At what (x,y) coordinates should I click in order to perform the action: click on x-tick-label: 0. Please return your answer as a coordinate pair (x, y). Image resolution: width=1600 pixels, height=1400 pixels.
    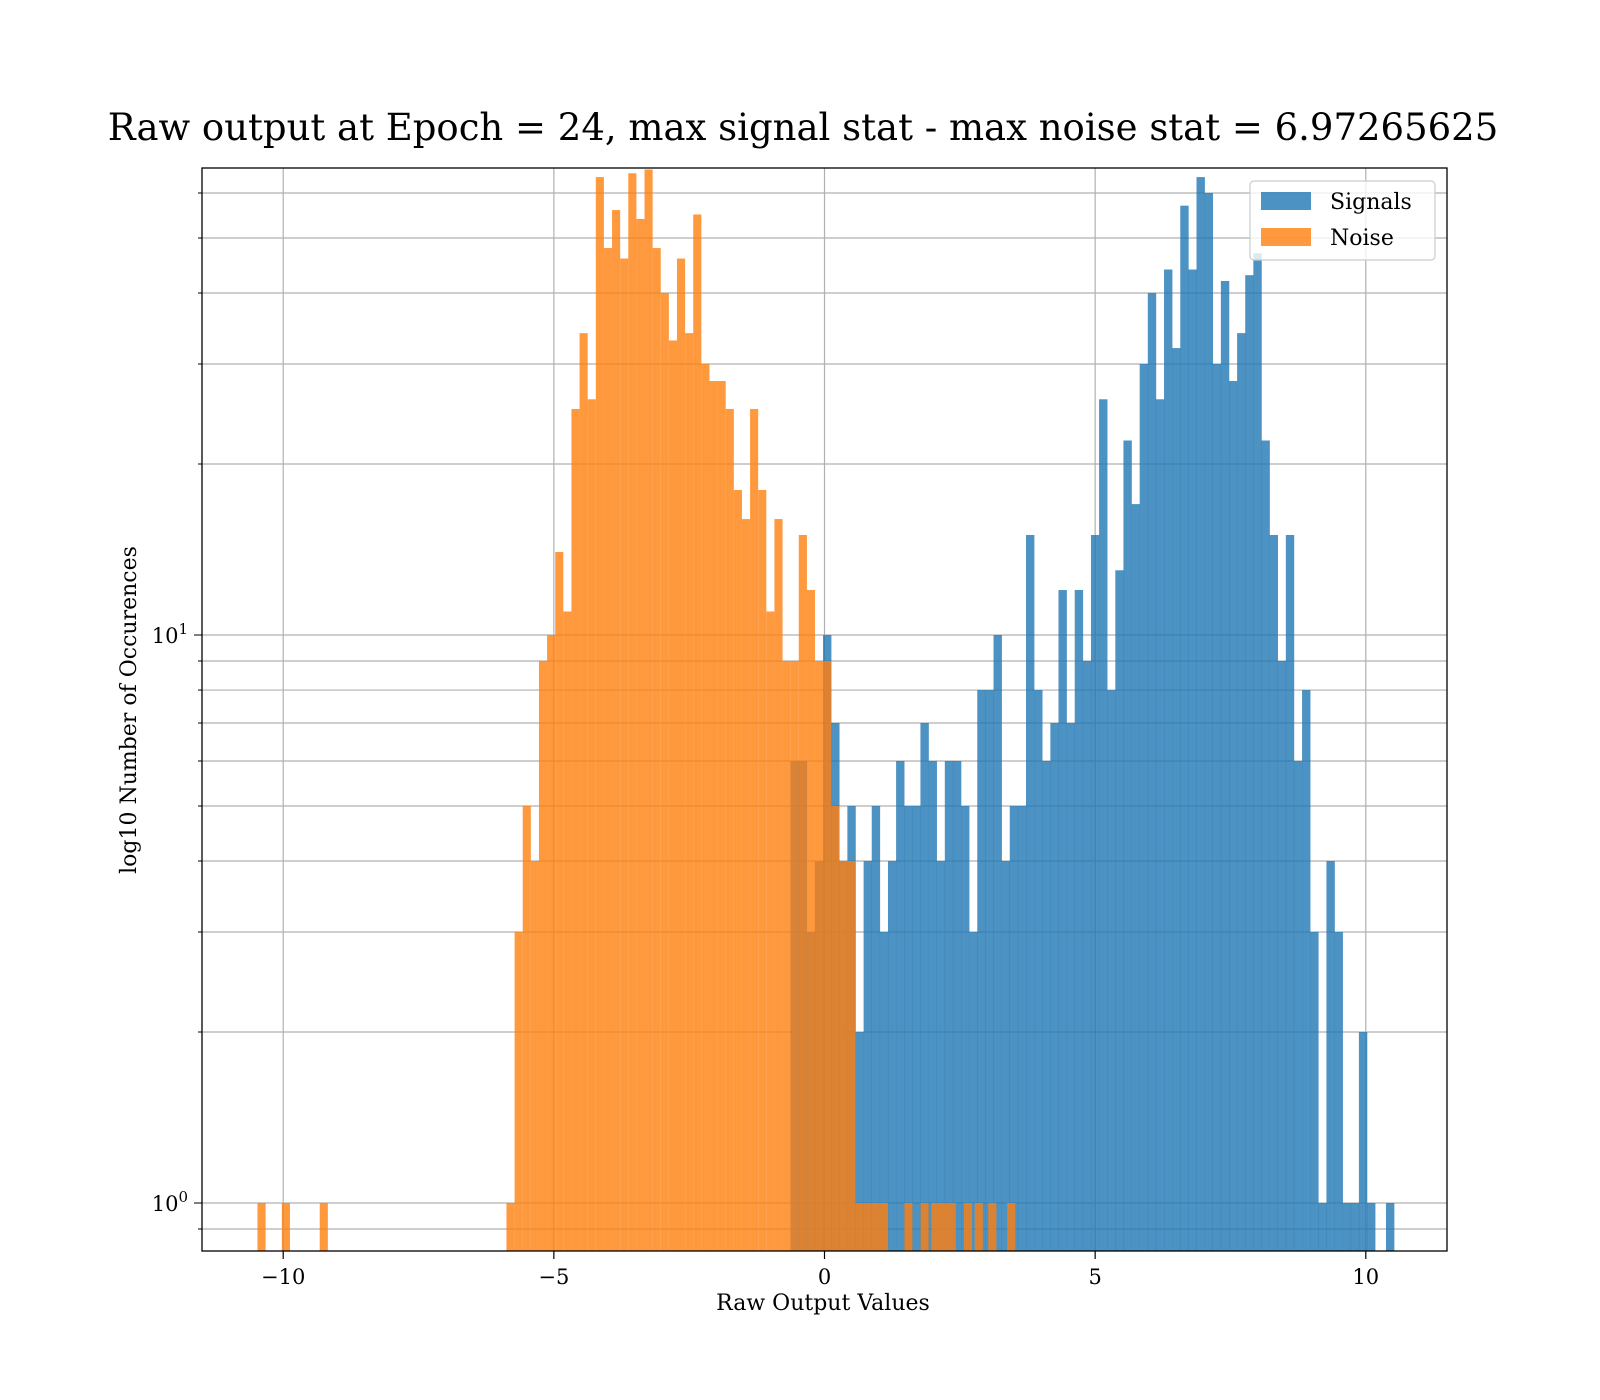
    Looking at the image, I should click on (824, 1277).